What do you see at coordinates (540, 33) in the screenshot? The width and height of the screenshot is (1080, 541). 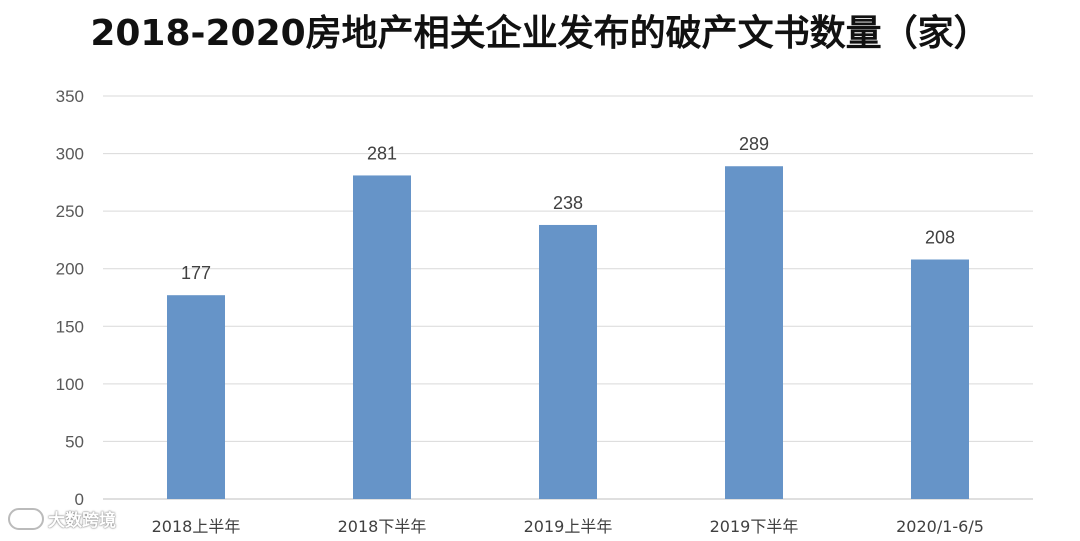 I see `chart-title: 2018-2020房地产相关企业发布的破产文书数量（家）` at bounding box center [540, 33].